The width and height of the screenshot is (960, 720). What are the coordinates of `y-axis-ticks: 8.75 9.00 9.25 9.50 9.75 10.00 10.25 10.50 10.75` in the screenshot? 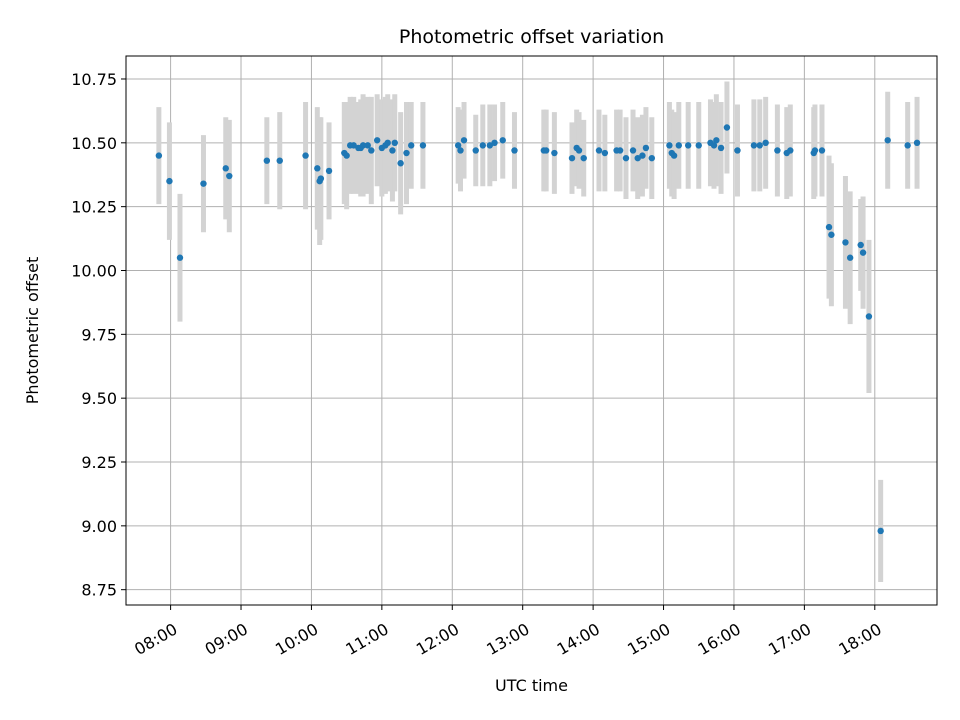 It's located at (98, 335).